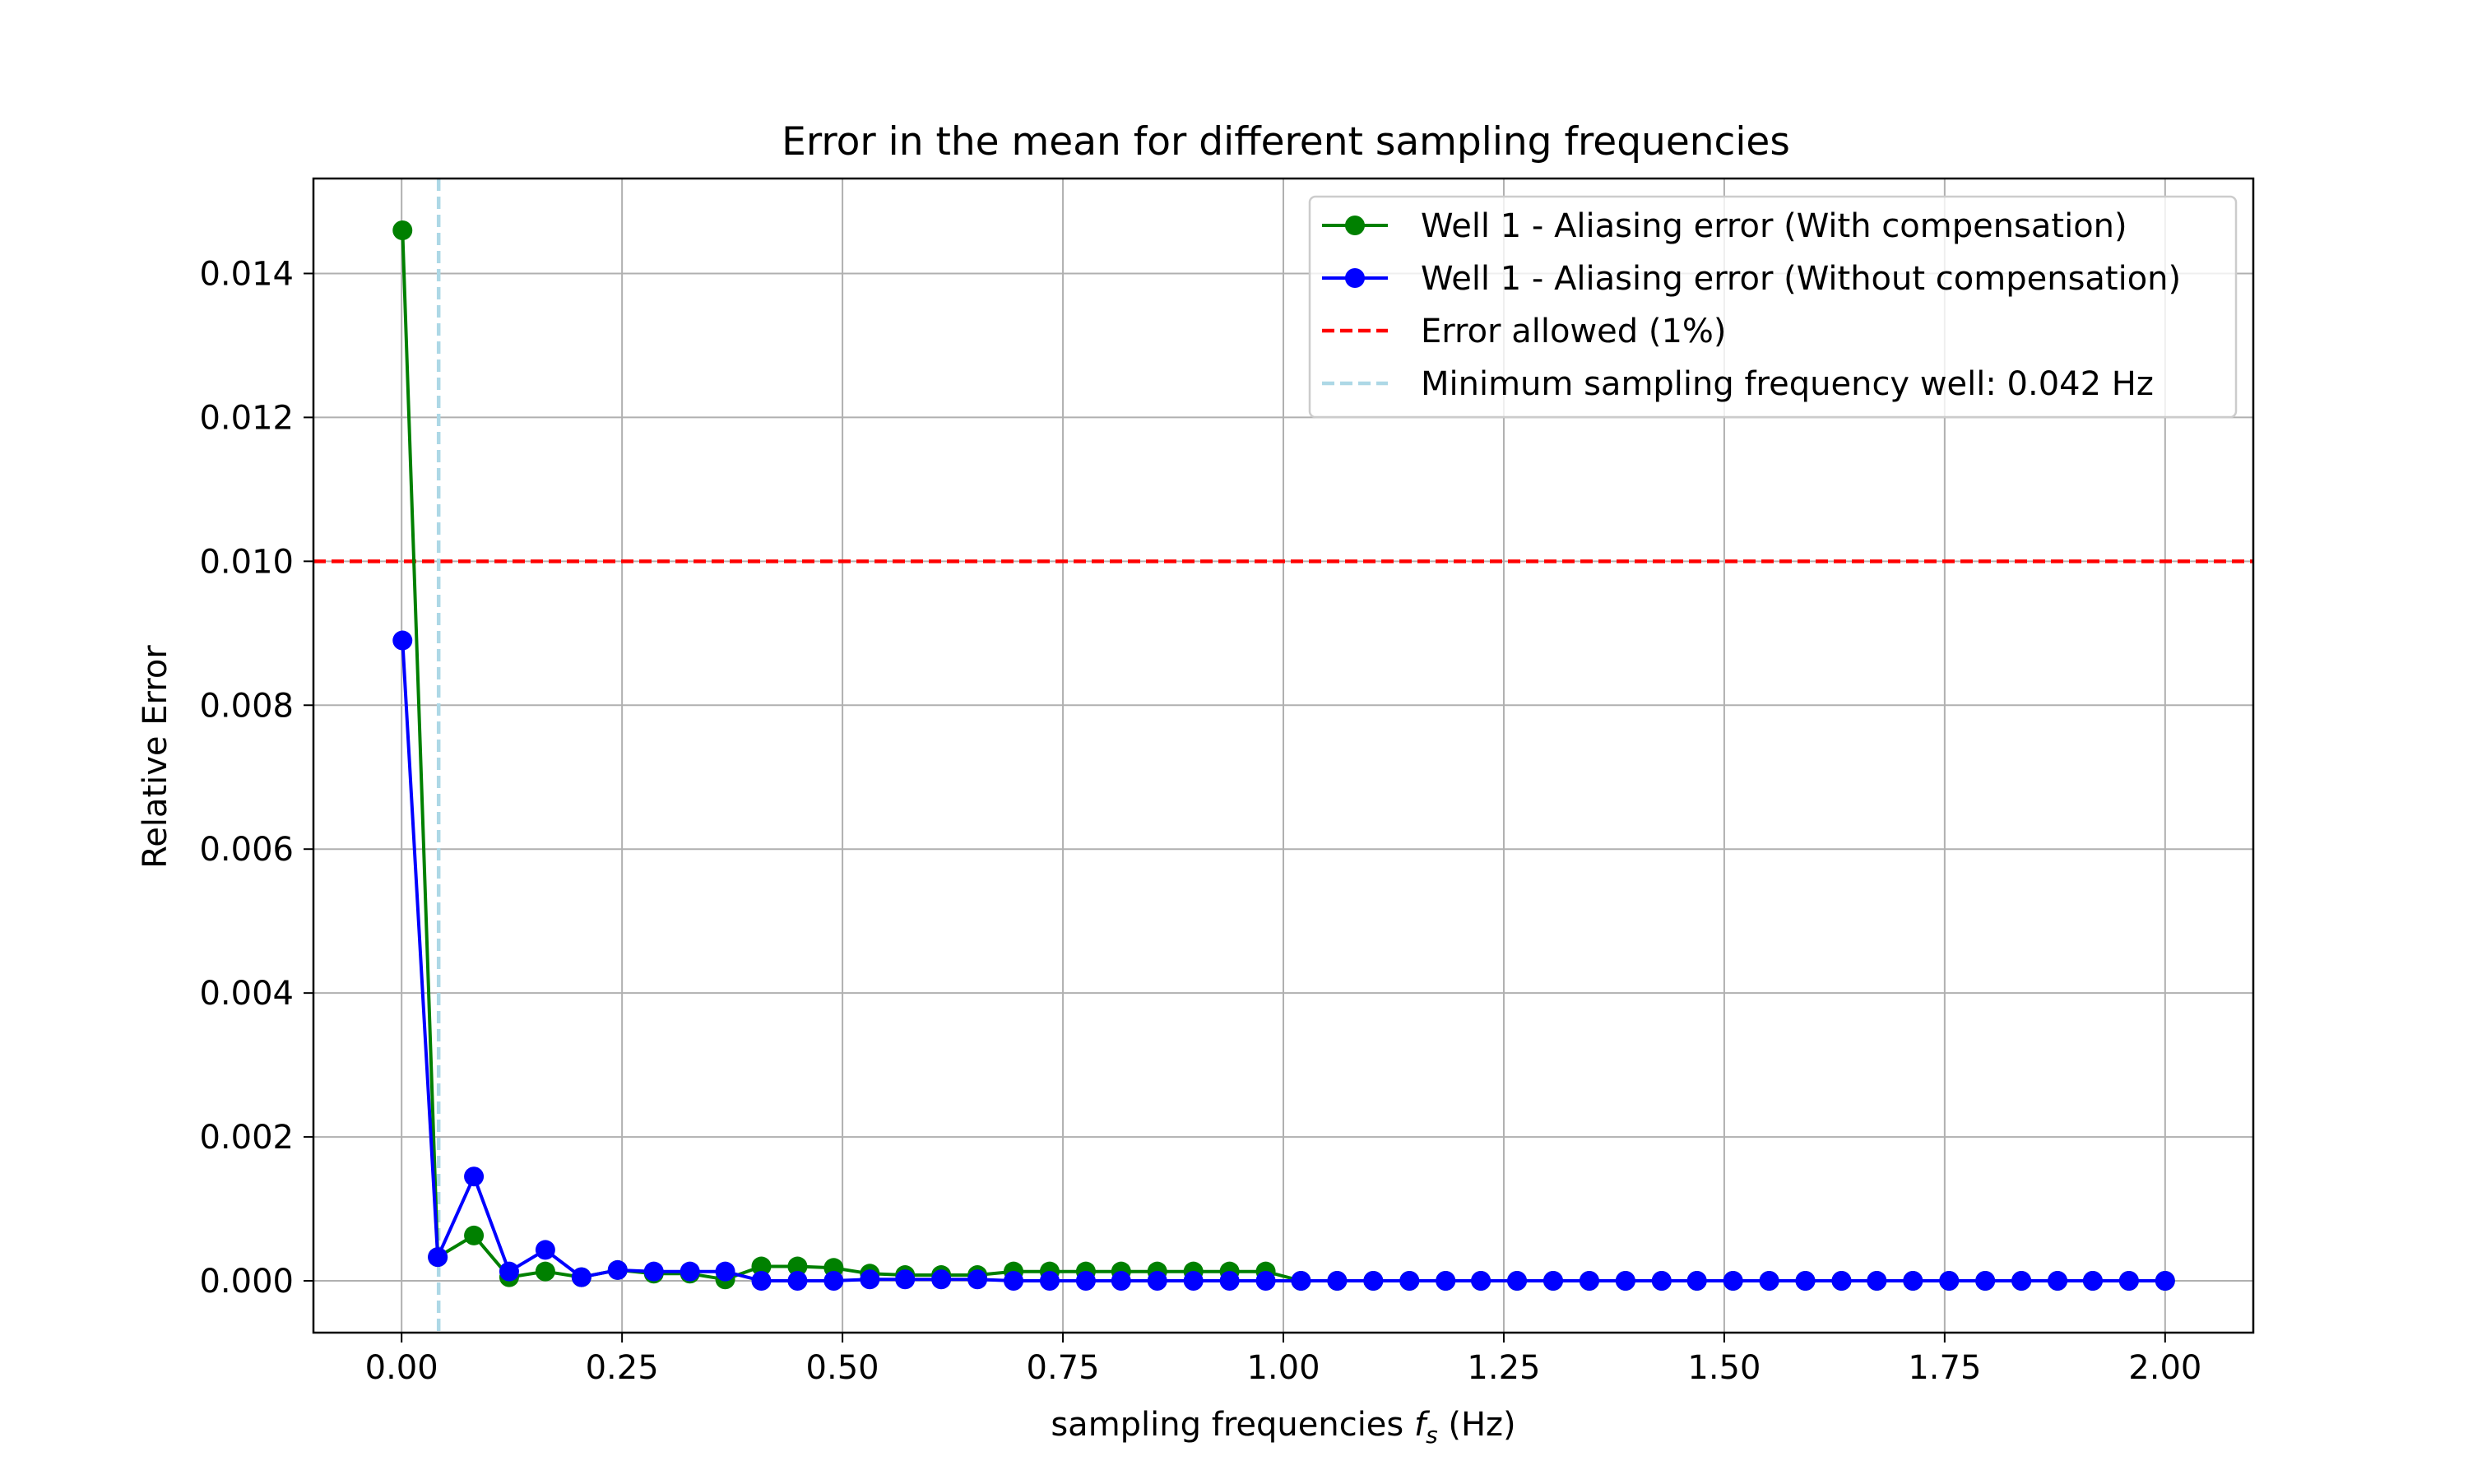 The height and width of the screenshot is (1484, 2468). What do you see at coordinates (1355, 225) in the screenshot?
I see `legend-marker-with-compensation` at bounding box center [1355, 225].